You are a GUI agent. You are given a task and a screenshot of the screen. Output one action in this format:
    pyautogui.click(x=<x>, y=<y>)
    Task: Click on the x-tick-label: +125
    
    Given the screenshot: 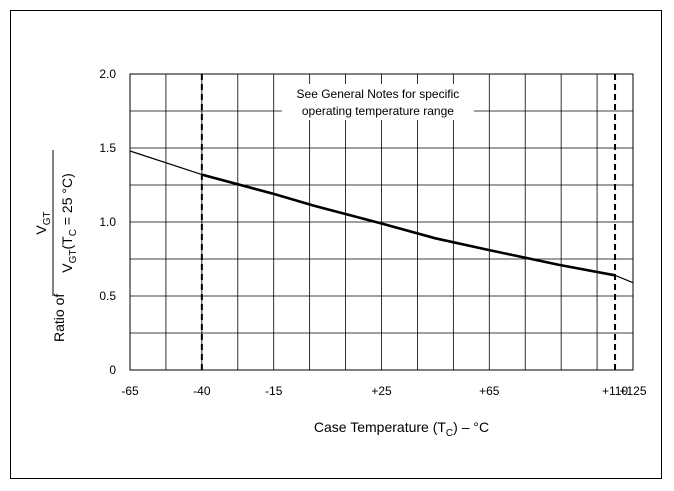 What is the action you would take?
    pyautogui.click(x=632, y=391)
    